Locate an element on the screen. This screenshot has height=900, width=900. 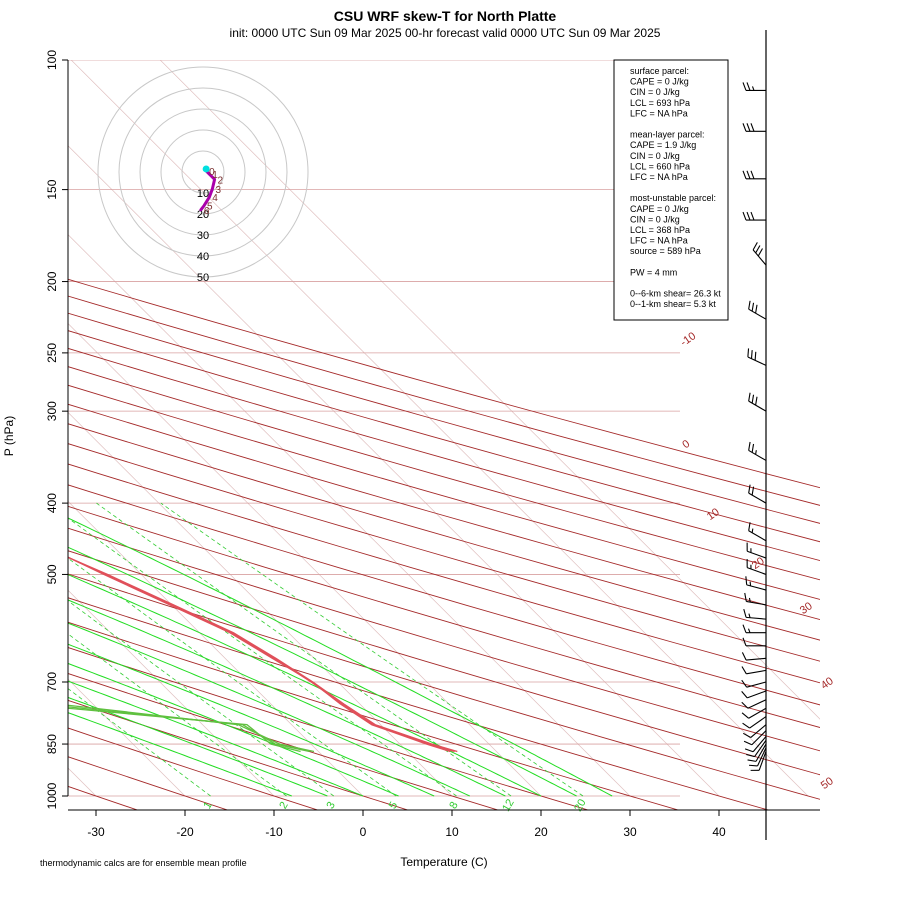
mixing-ratio-label: 20 is located at coordinates (580, 805).